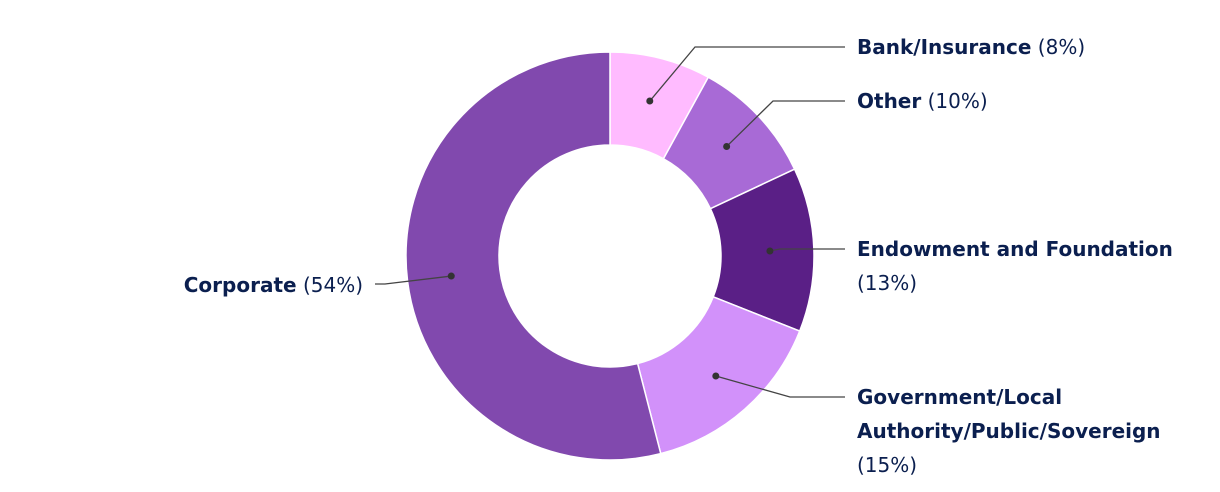  I want to click on slice-label: Other (10%), so click(1027, 101).